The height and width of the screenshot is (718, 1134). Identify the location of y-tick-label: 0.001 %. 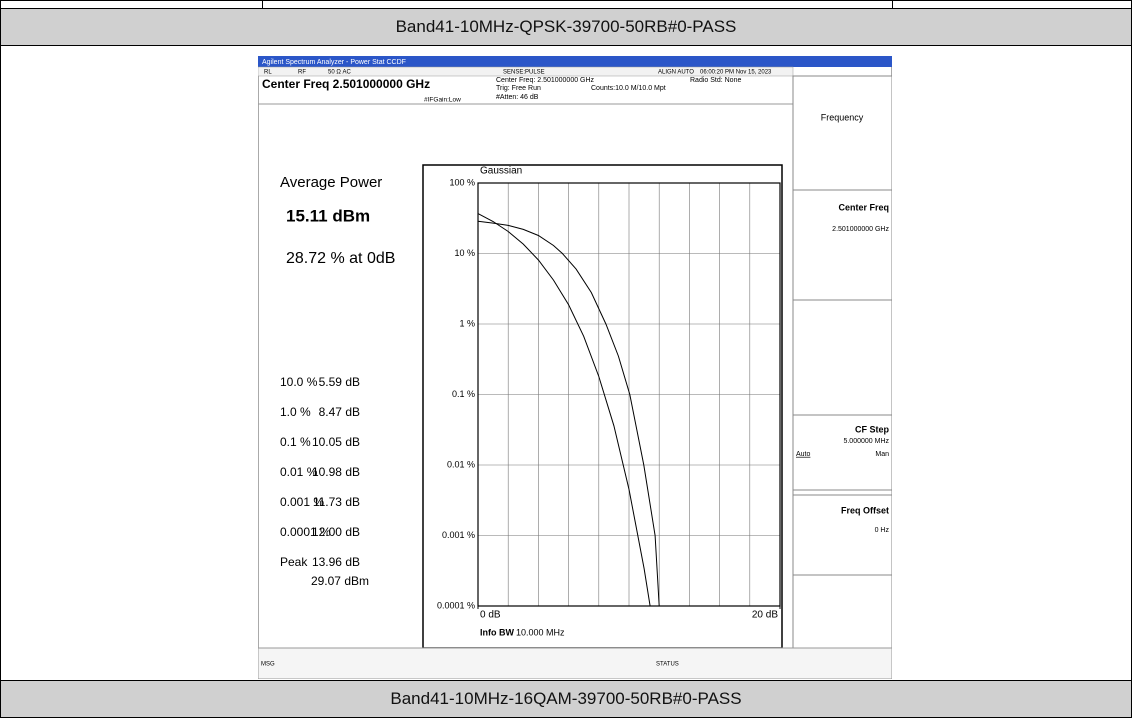
(458, 535).